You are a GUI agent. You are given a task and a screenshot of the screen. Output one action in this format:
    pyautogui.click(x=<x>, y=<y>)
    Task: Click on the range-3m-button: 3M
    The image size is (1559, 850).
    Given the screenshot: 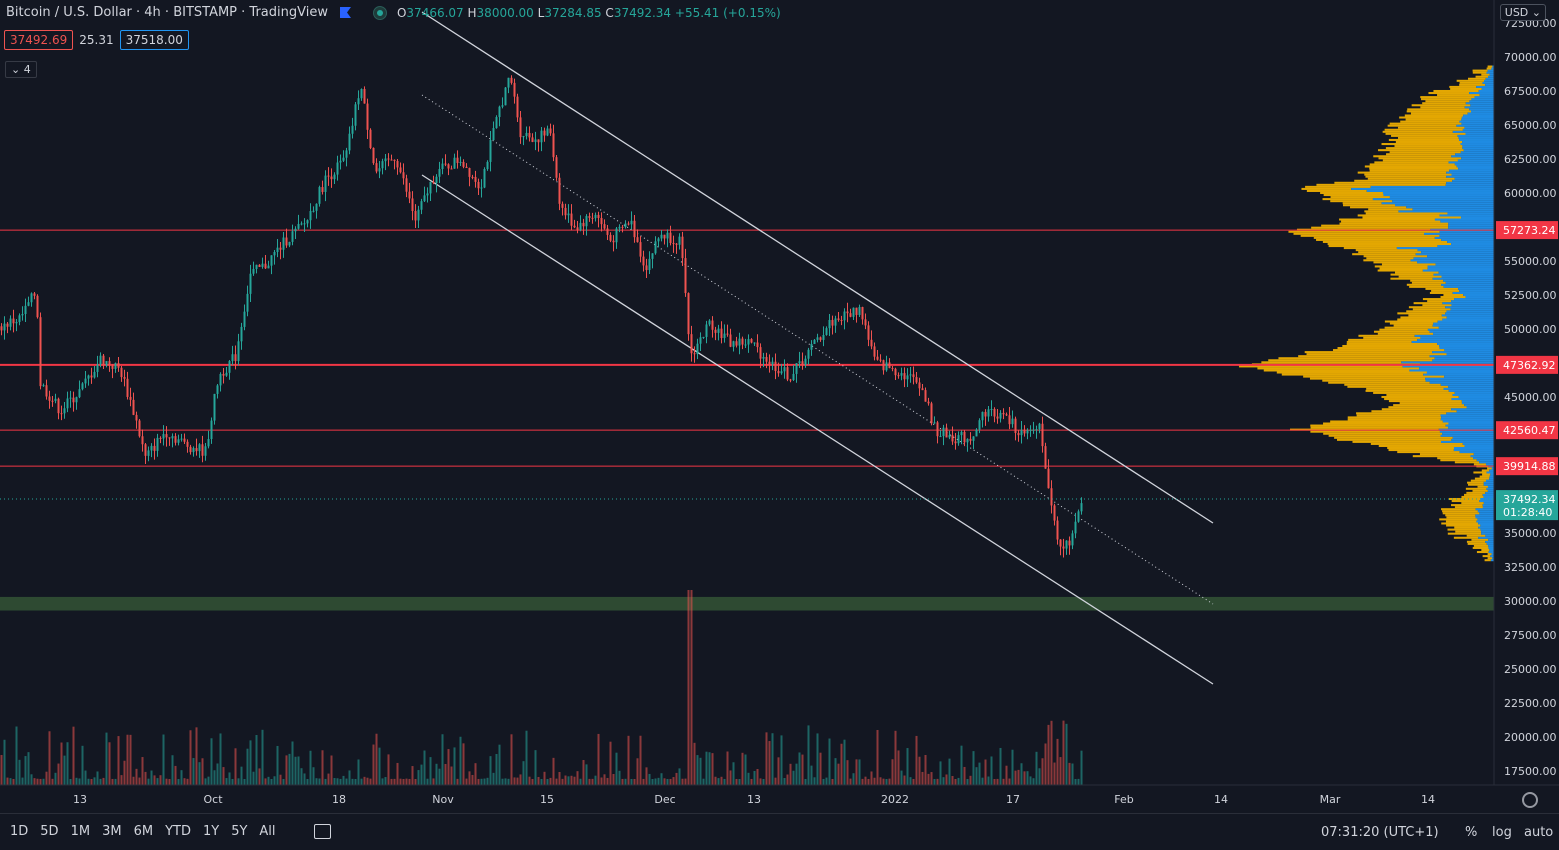 What is the action you would take?
    pyautogui.click(x=112, y=831)
    